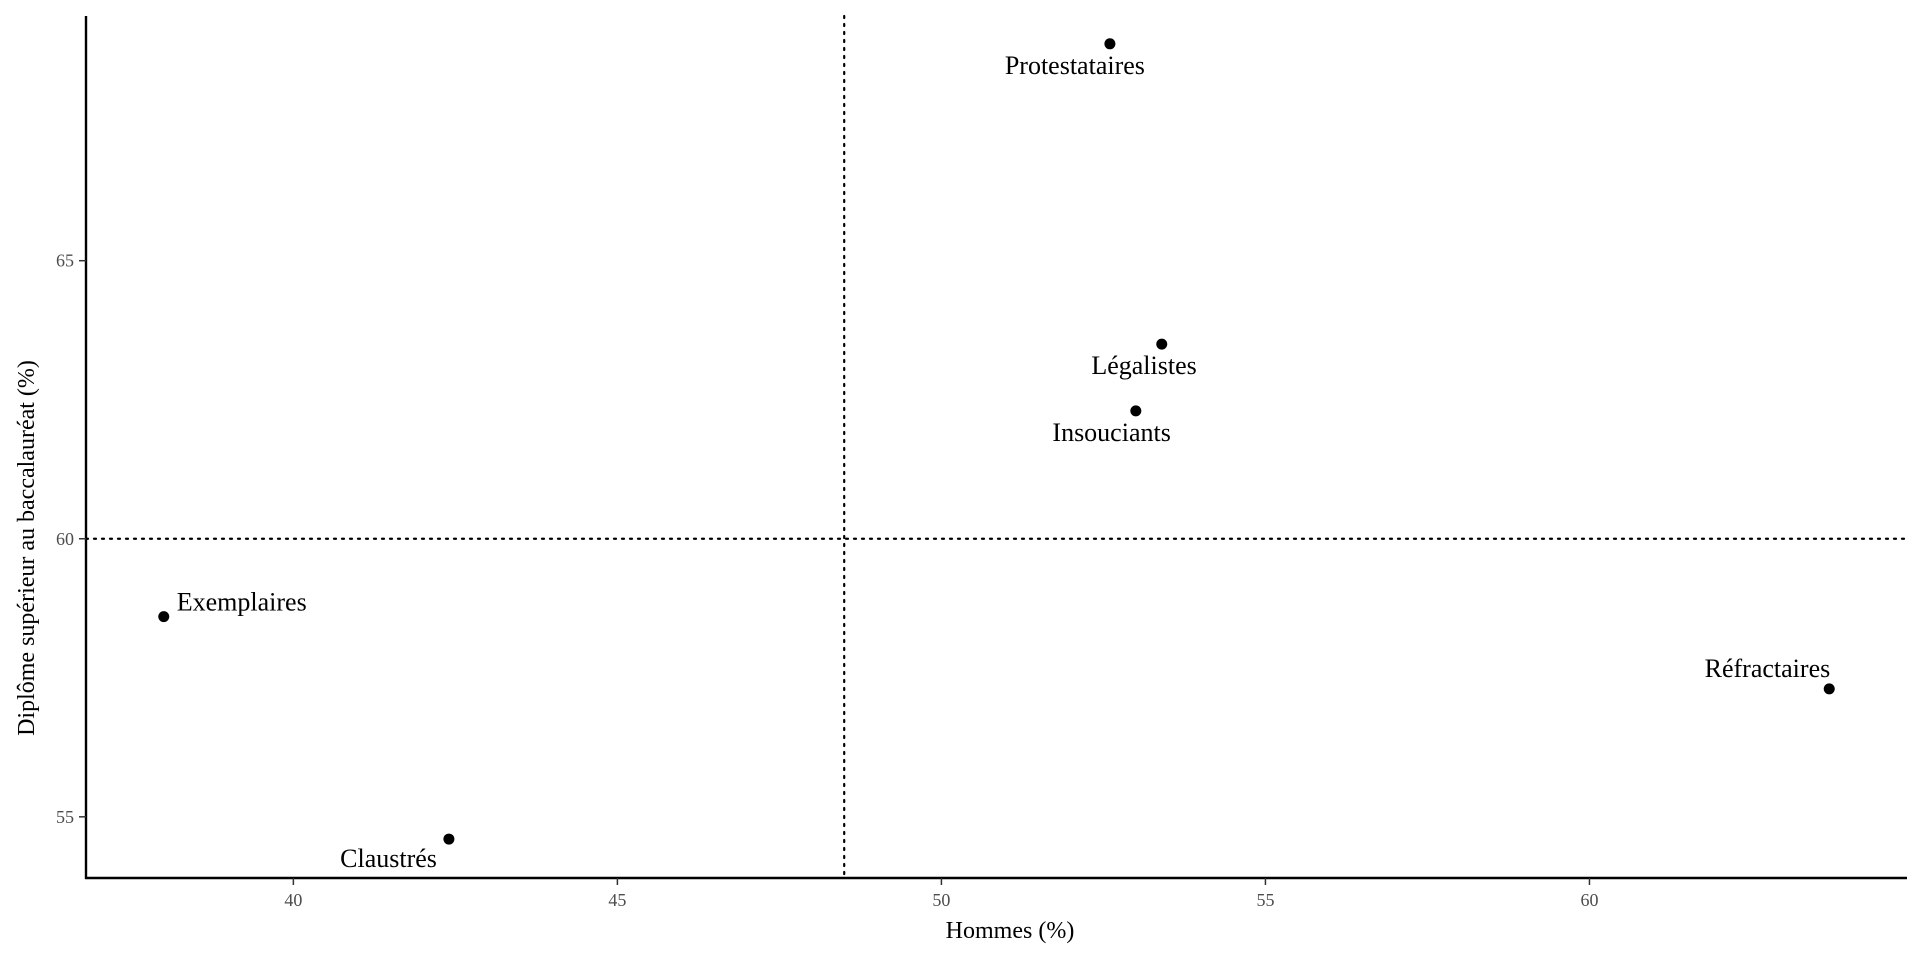  I want to click on x-tick-label: 45, so click(617, 900).